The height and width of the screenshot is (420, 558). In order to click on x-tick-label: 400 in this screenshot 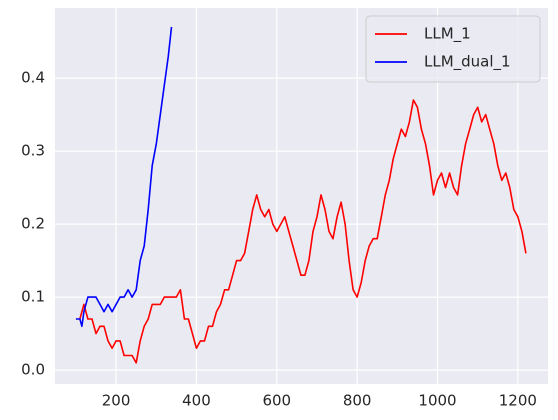, I will do `click(196, 401)`.